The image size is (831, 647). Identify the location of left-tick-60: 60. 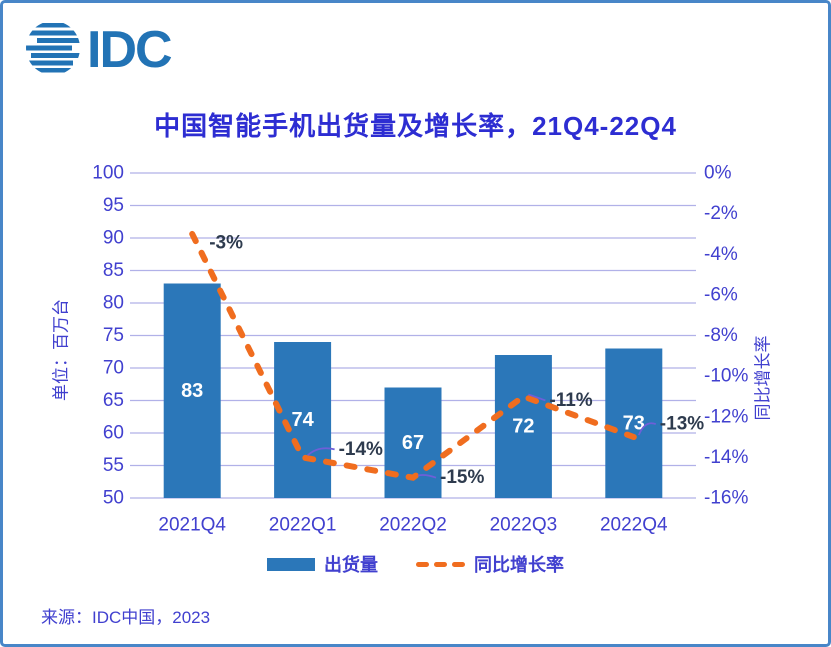
(113, 433).